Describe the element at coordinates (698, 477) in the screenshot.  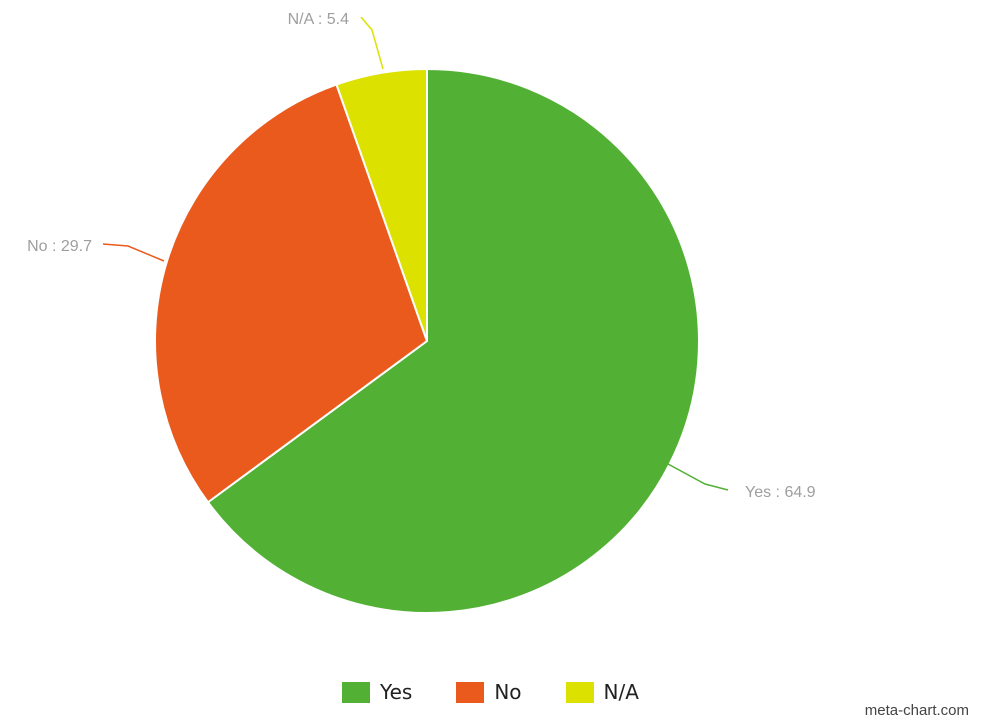
I see `leader-line-yes` at that location.